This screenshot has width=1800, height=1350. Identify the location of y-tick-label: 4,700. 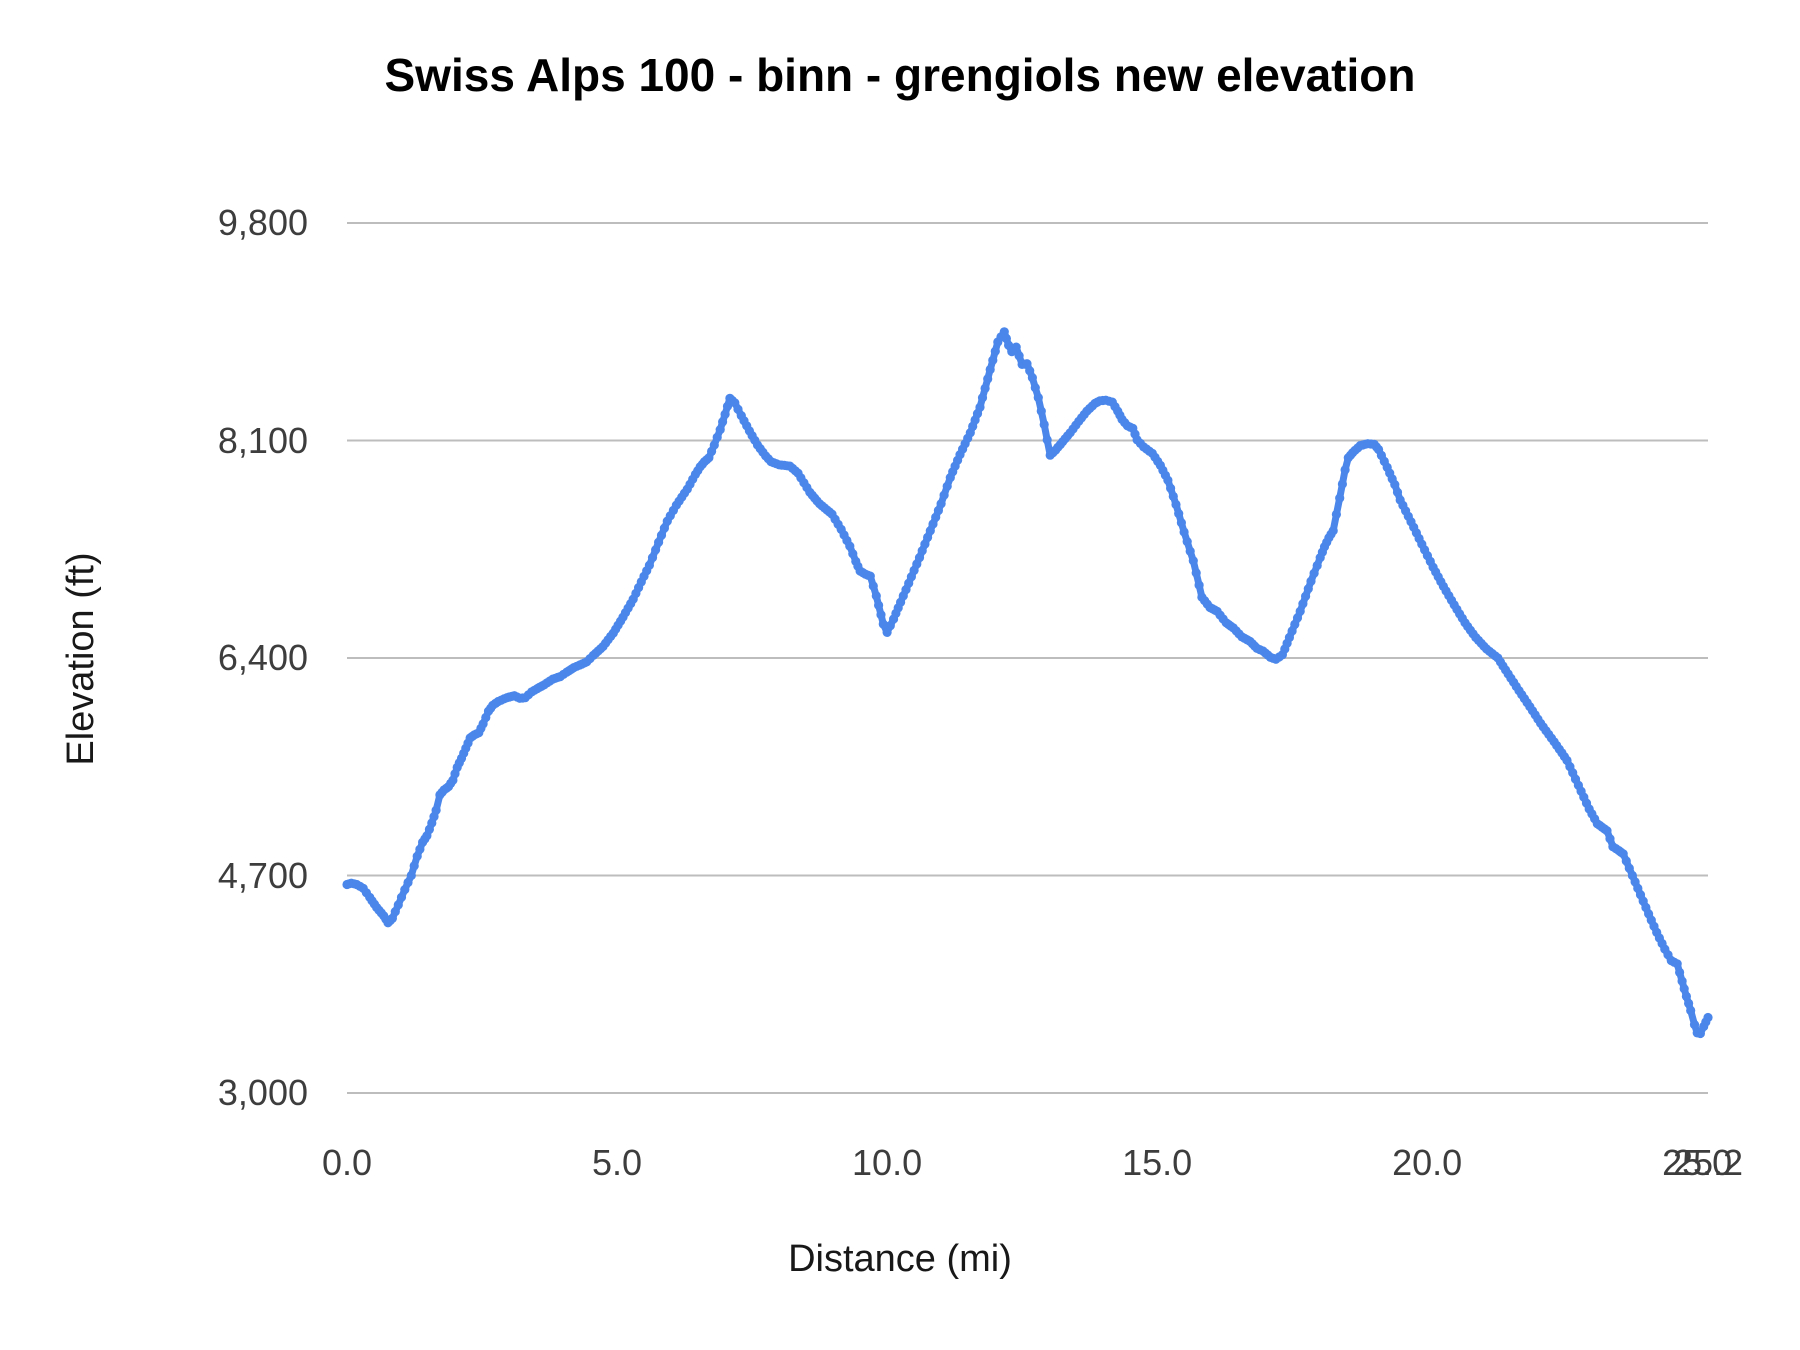
(262, 875).